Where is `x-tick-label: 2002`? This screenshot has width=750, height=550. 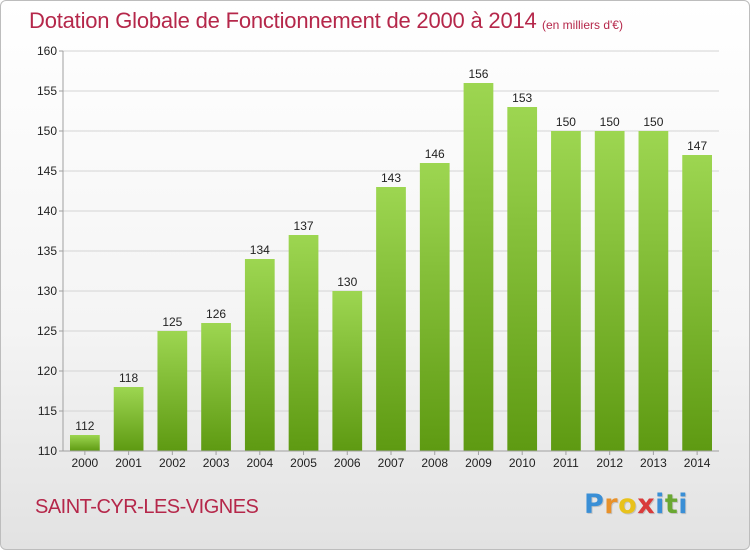 x-tick-label: 2002 is located at coordinates (172, 463).